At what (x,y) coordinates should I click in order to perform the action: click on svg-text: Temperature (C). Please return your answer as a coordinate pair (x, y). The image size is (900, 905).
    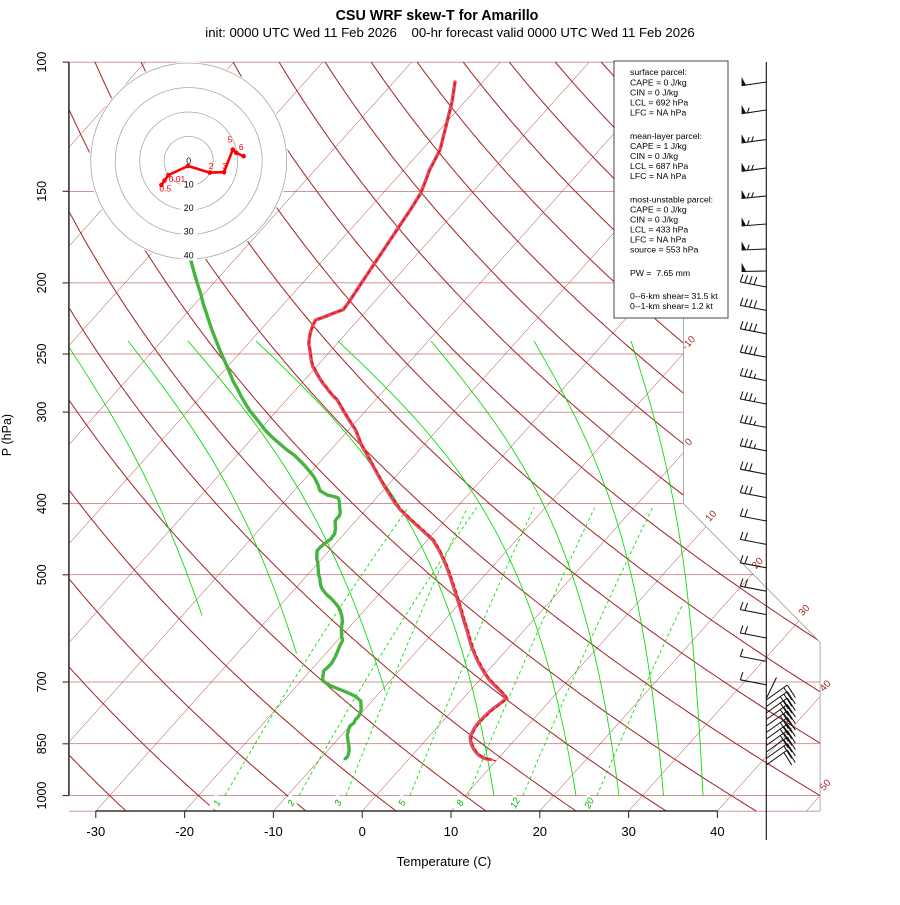
    Looking at the image, I should click on (444, 861).